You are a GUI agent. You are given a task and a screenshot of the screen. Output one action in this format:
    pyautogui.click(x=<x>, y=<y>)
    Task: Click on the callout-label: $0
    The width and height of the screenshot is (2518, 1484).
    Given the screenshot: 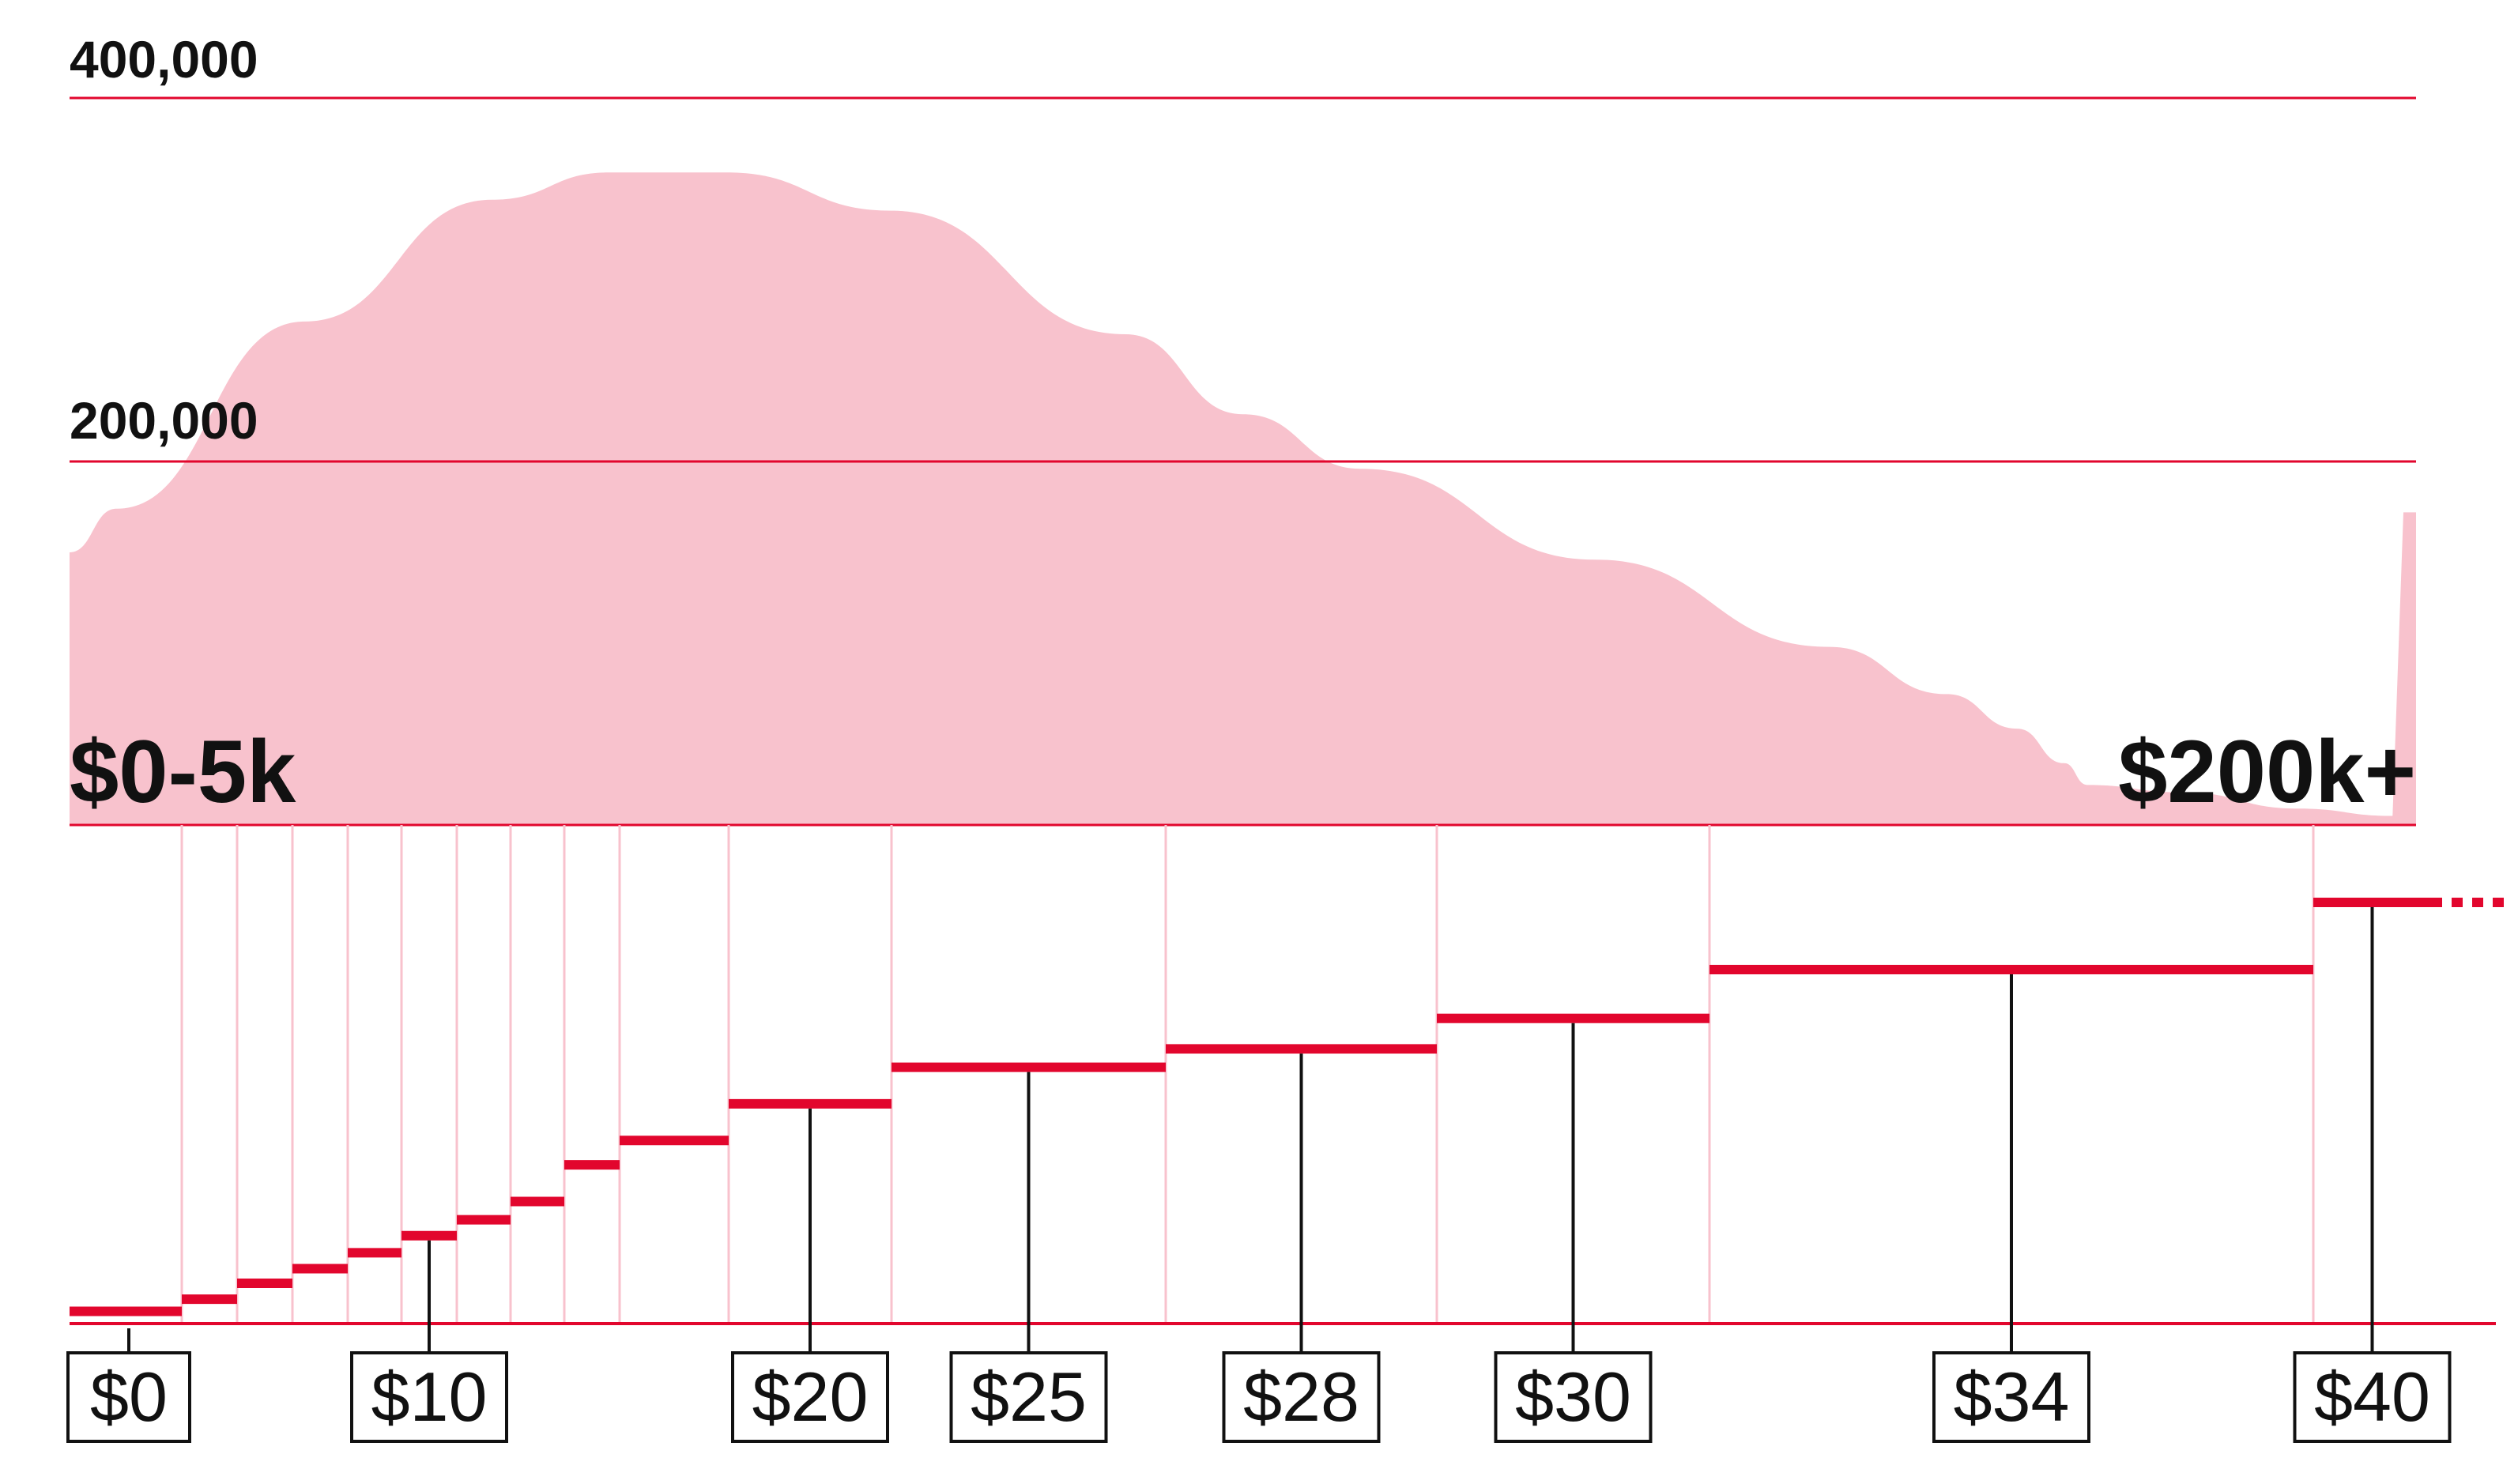 What is the action you would take?
    pyautogui.click(x=129, y=1397)
    